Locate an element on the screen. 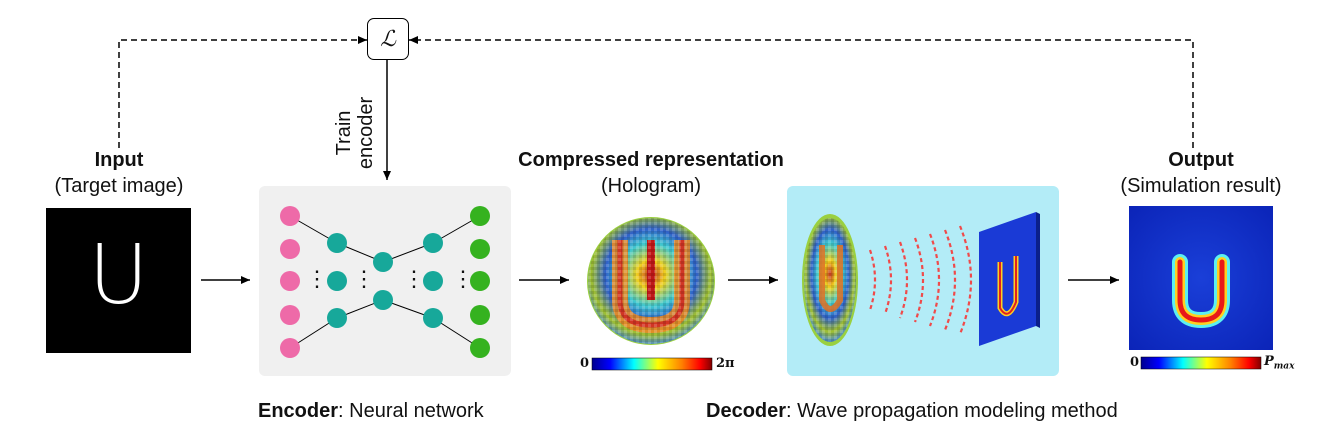 Image resolution: width=1321 pixels, height=435 pixels. decoder-hologram is located at coordinates (830, 280).